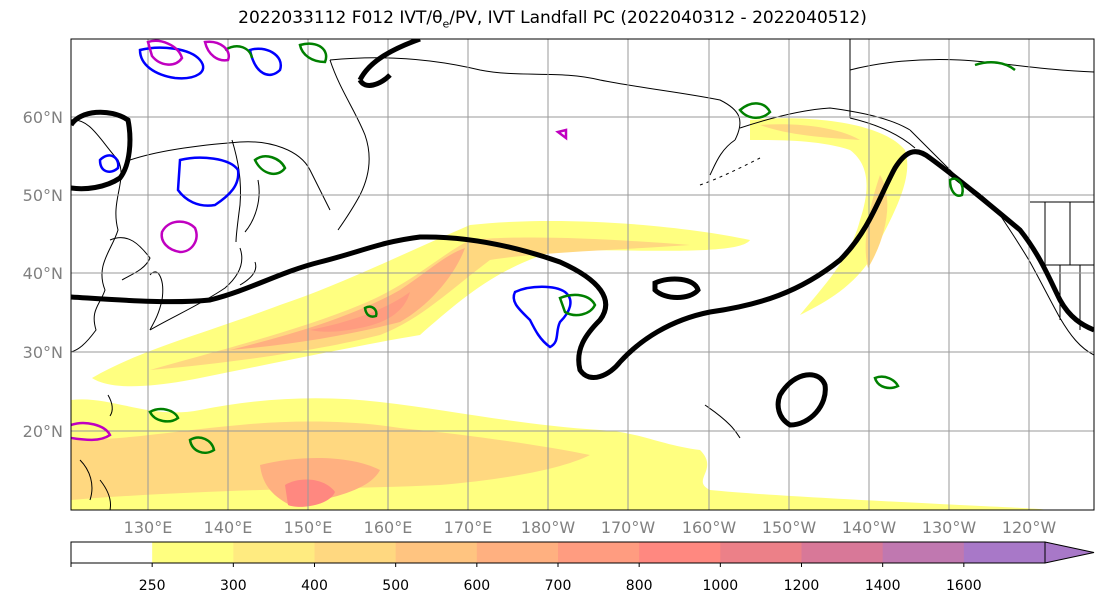  I want to click on ivt-band-south-peak, so click(310, 493).